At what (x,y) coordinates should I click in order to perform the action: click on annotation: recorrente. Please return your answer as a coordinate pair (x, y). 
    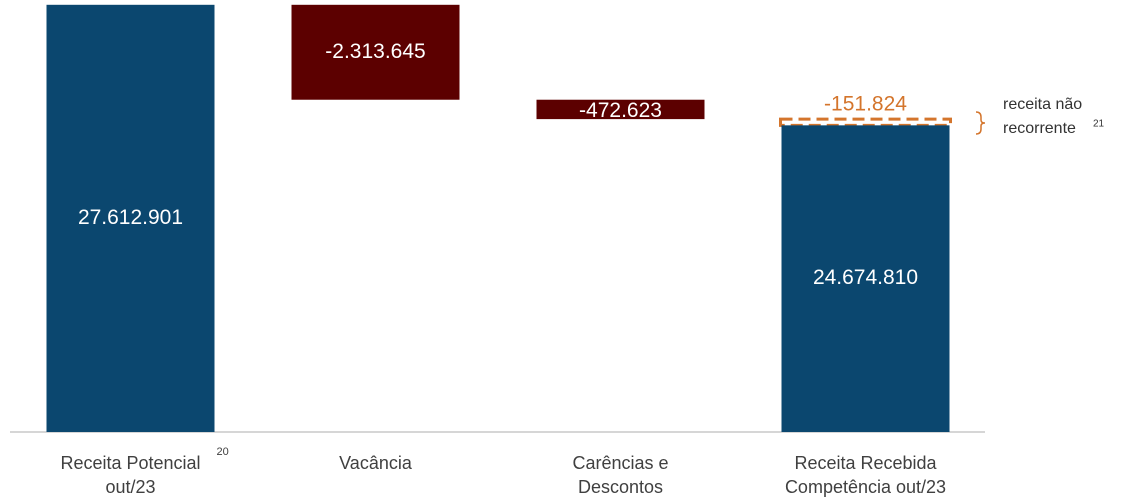
    Looking at the image, I should click on (1039, 128).